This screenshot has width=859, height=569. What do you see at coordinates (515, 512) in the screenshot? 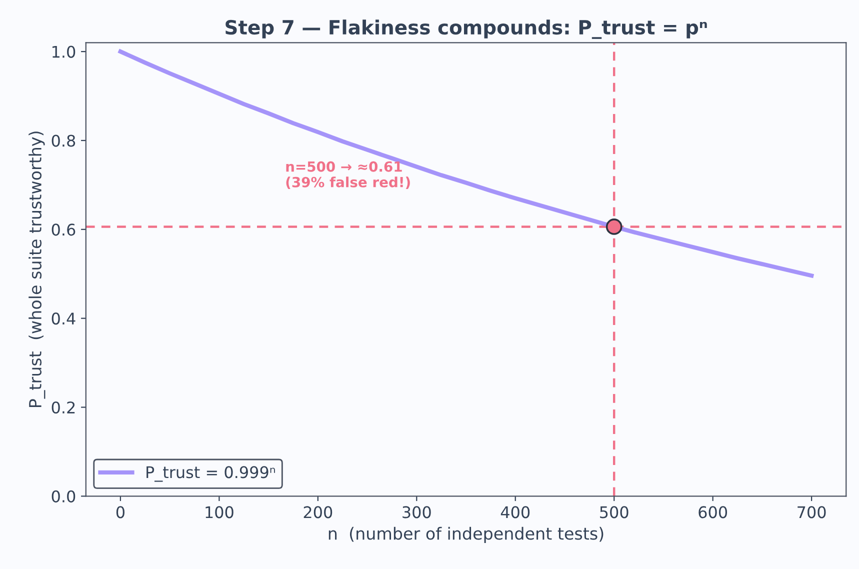
I see `x-tick-label: 400` at bounding box center [515, 512].